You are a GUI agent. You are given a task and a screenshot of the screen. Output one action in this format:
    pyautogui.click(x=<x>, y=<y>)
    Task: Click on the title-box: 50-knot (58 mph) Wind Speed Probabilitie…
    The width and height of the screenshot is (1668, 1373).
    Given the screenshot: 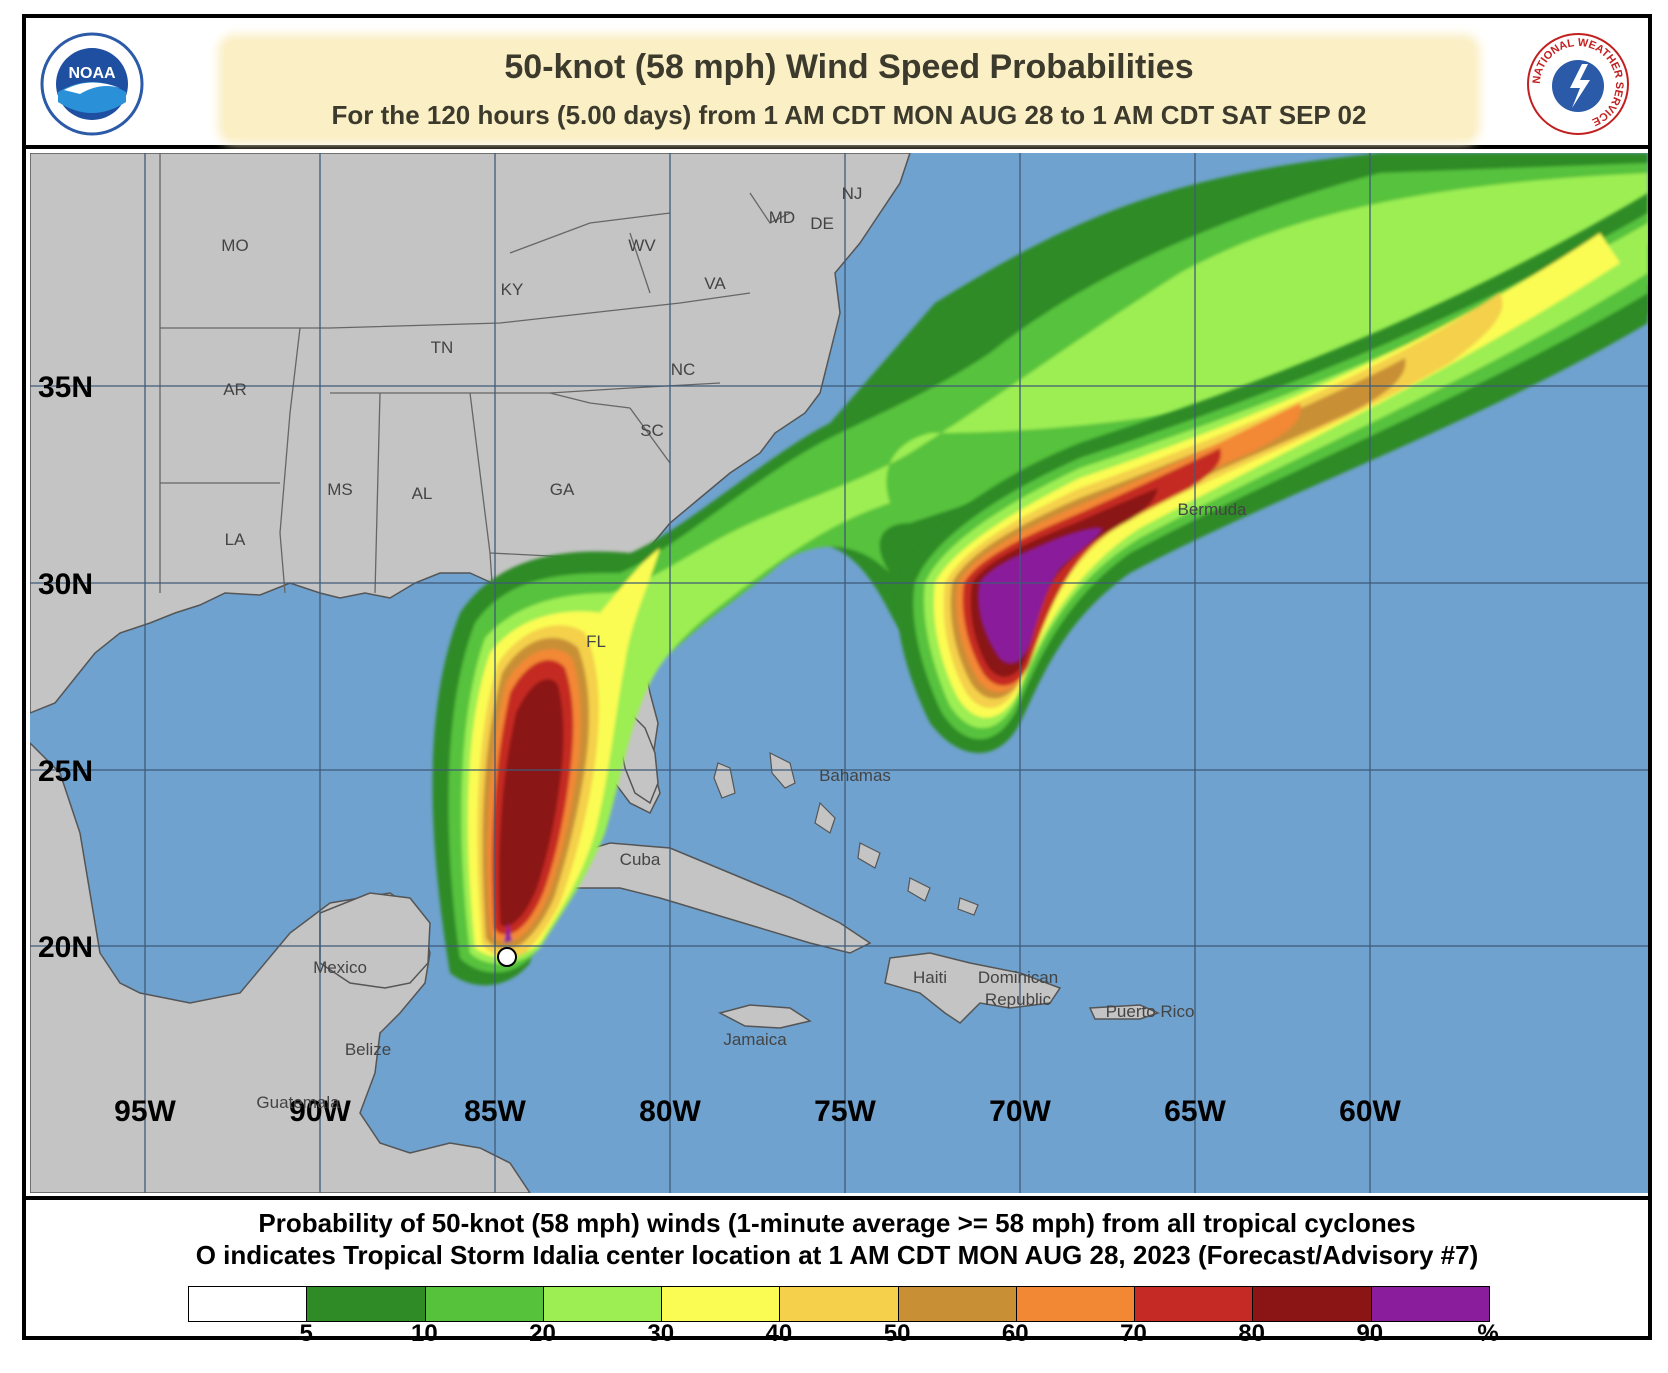 What is the action you would take?
    pyautogui.click(x=849, y=89)
    